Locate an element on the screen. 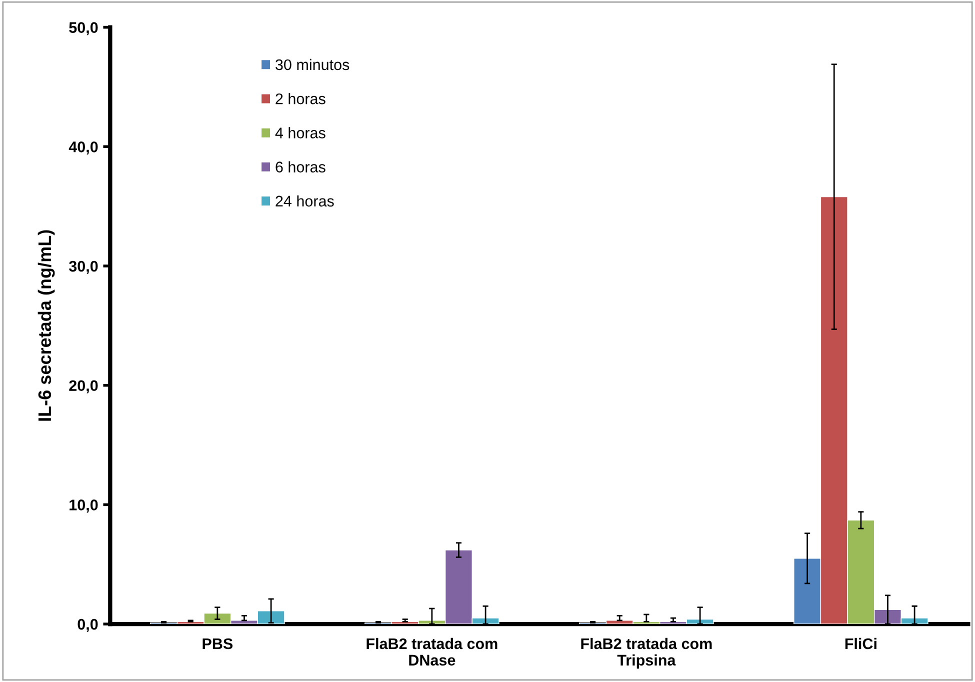 The image size is (975, 682). legend-label: 2 horas is located at coordinates (301, 98).